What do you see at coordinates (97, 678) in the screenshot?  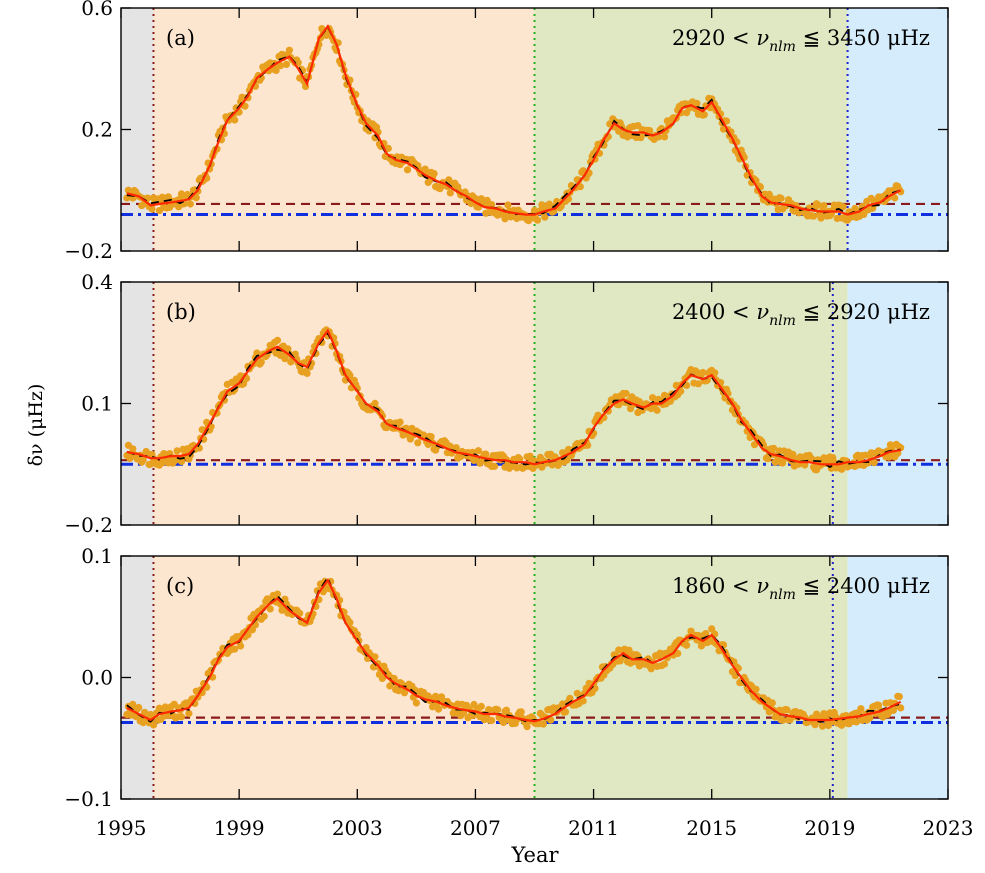 I see `y-tick-label: 0.0` at bounding box center [97, 678].